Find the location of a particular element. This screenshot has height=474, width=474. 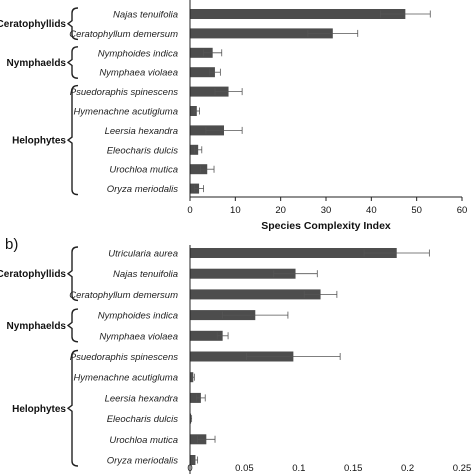

x-tick-label: 0.05 is located at coordinates (244, 468).